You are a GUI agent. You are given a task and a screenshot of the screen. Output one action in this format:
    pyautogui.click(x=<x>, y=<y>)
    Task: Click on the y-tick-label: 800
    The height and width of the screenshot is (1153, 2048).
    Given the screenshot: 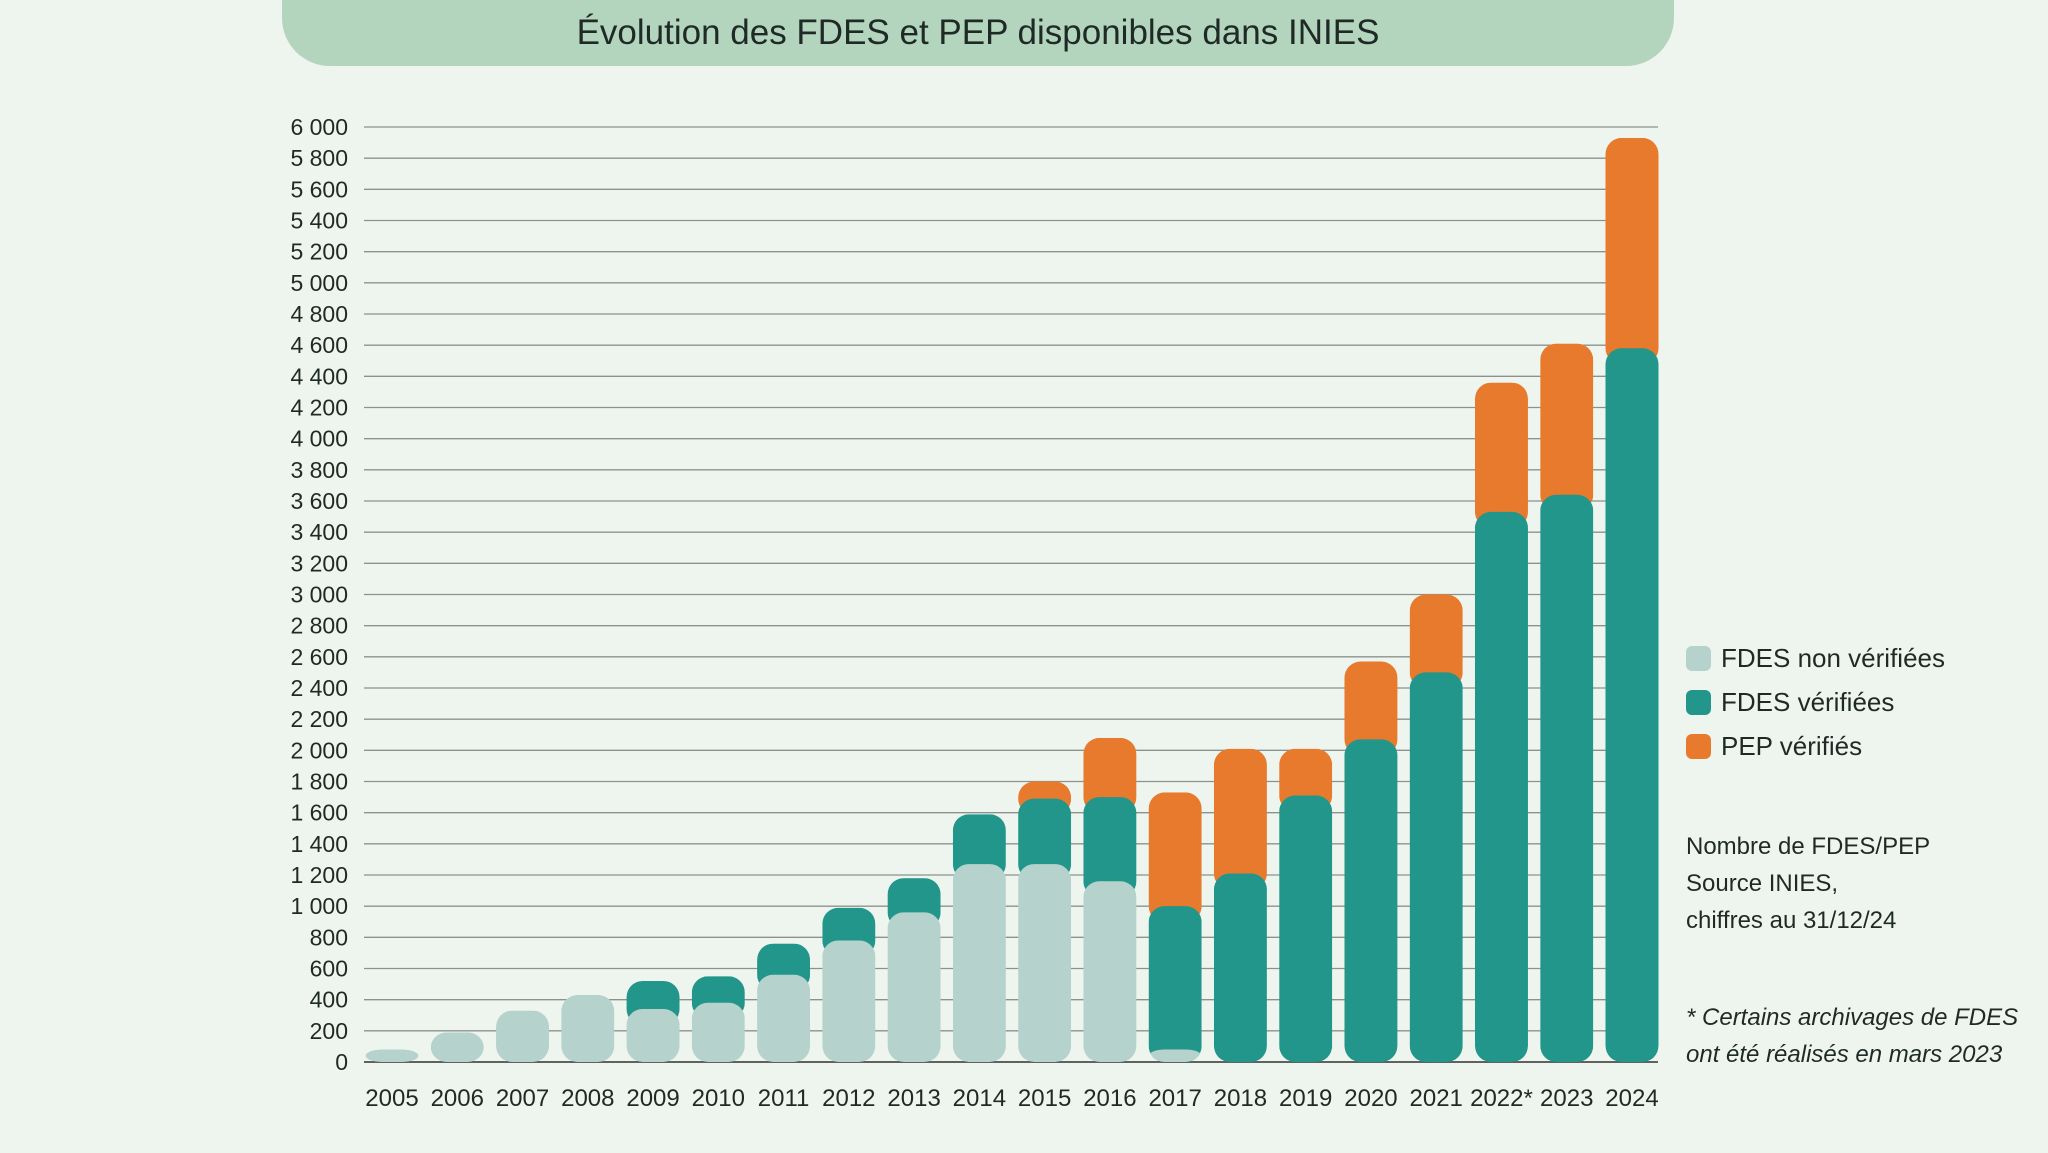 What is the action you would take?
    pyautogui.click(x=329, y=937)
    